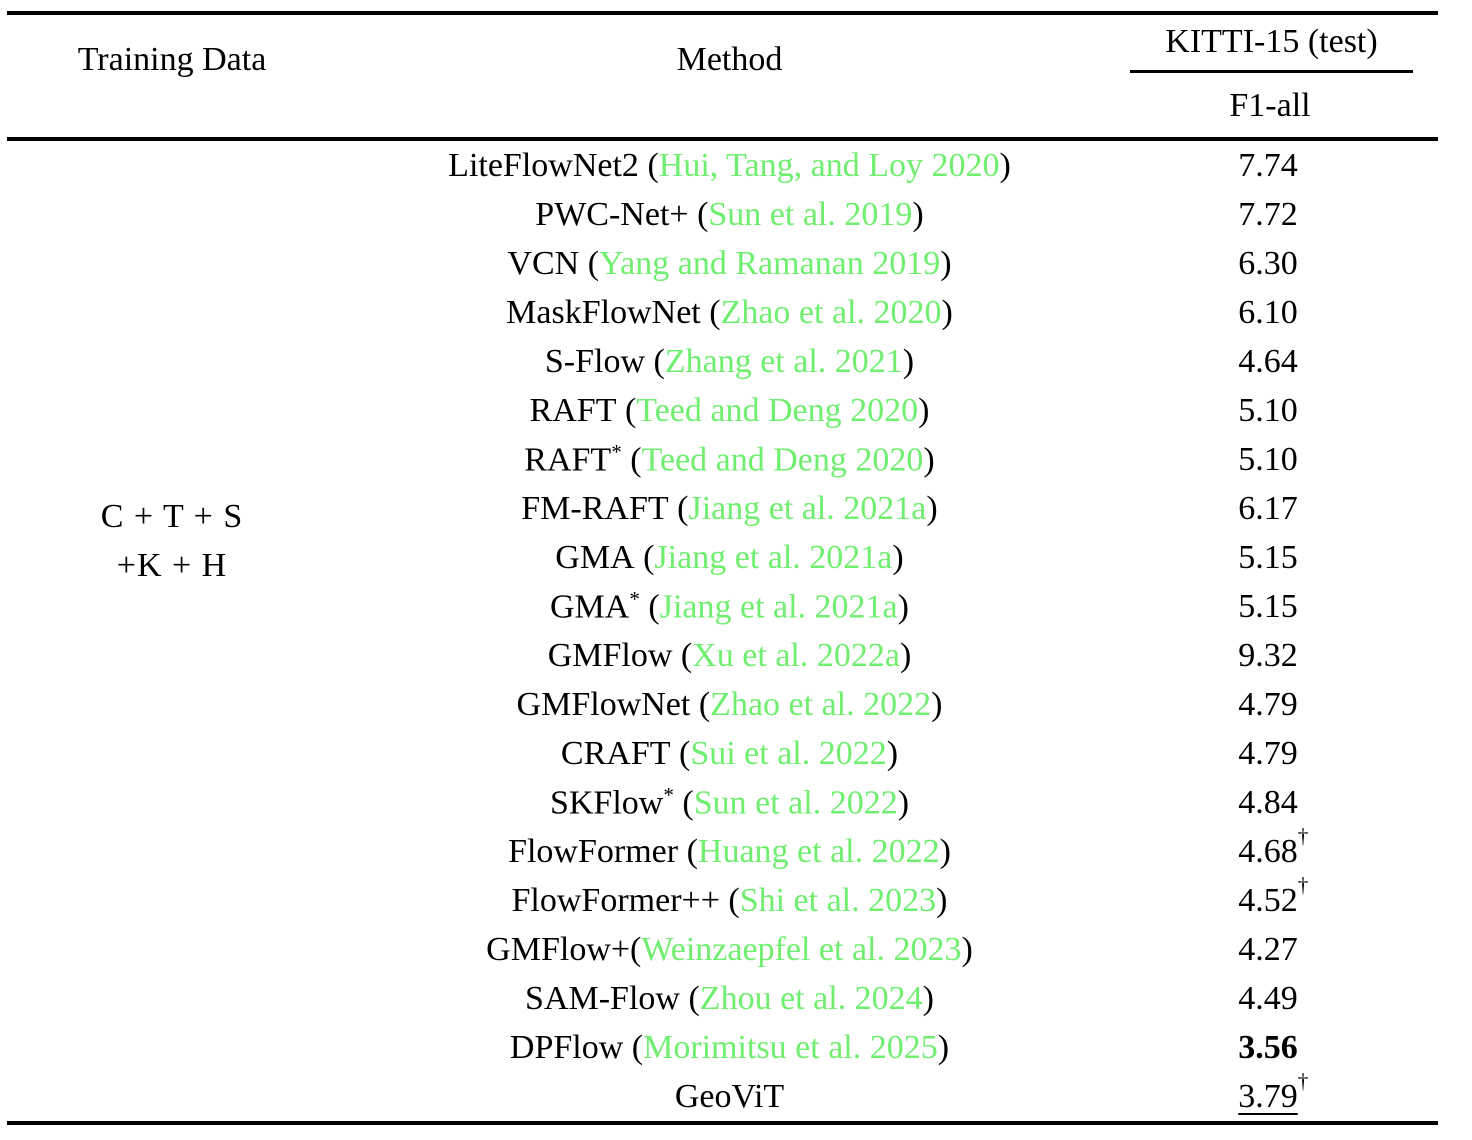 The width and height of the screenshot is (1472, 1140). Describe the element at coordinates (729, 59) in the screenshot. I see `col-header-method: Method` at that location.